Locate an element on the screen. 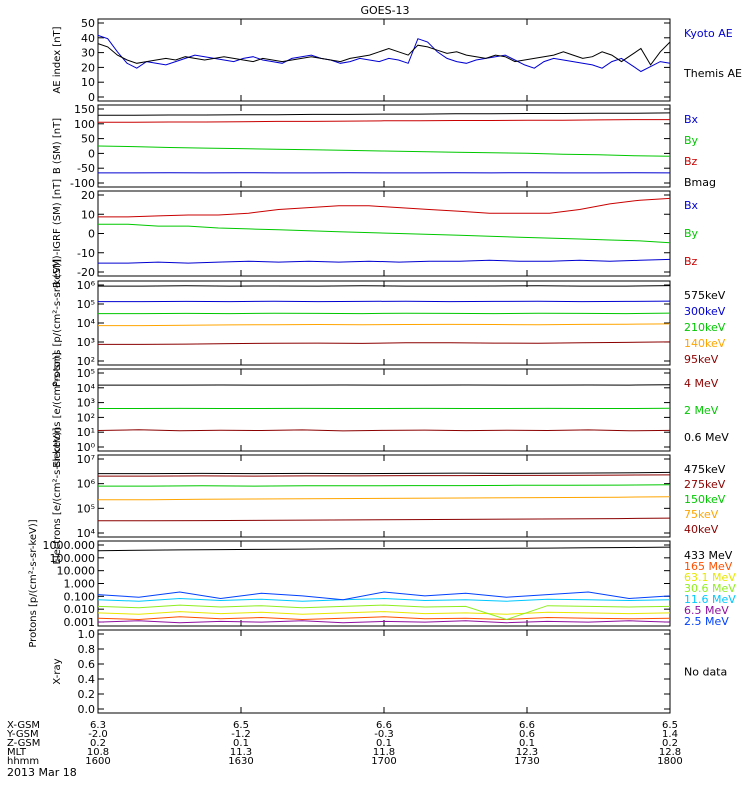 This screenshot has width=750, height=800. y-tick-label: 10⁷ is located at coordinates (86, 459).